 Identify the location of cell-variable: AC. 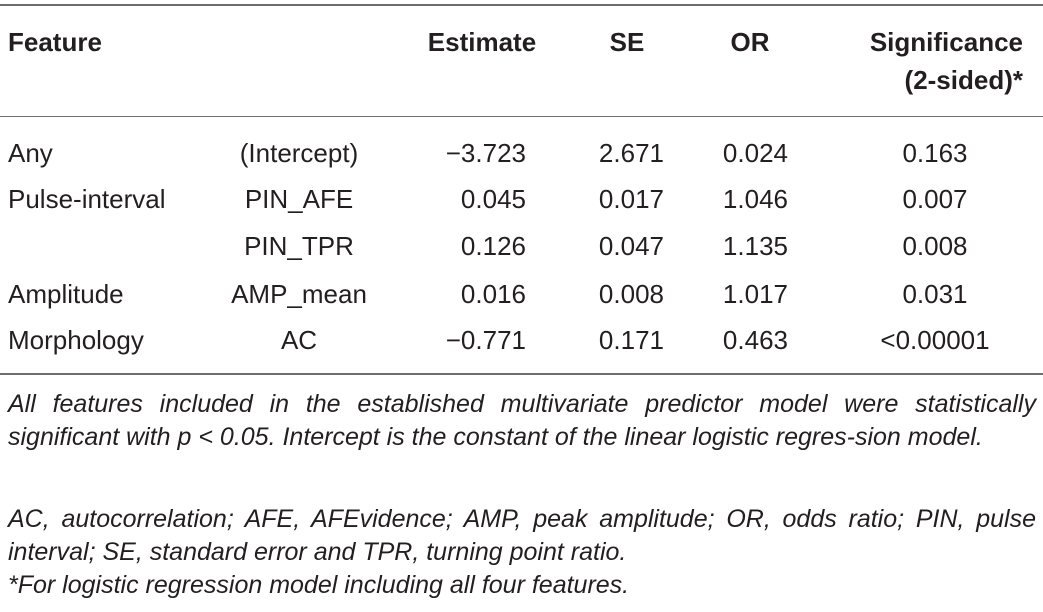
(299, 340).